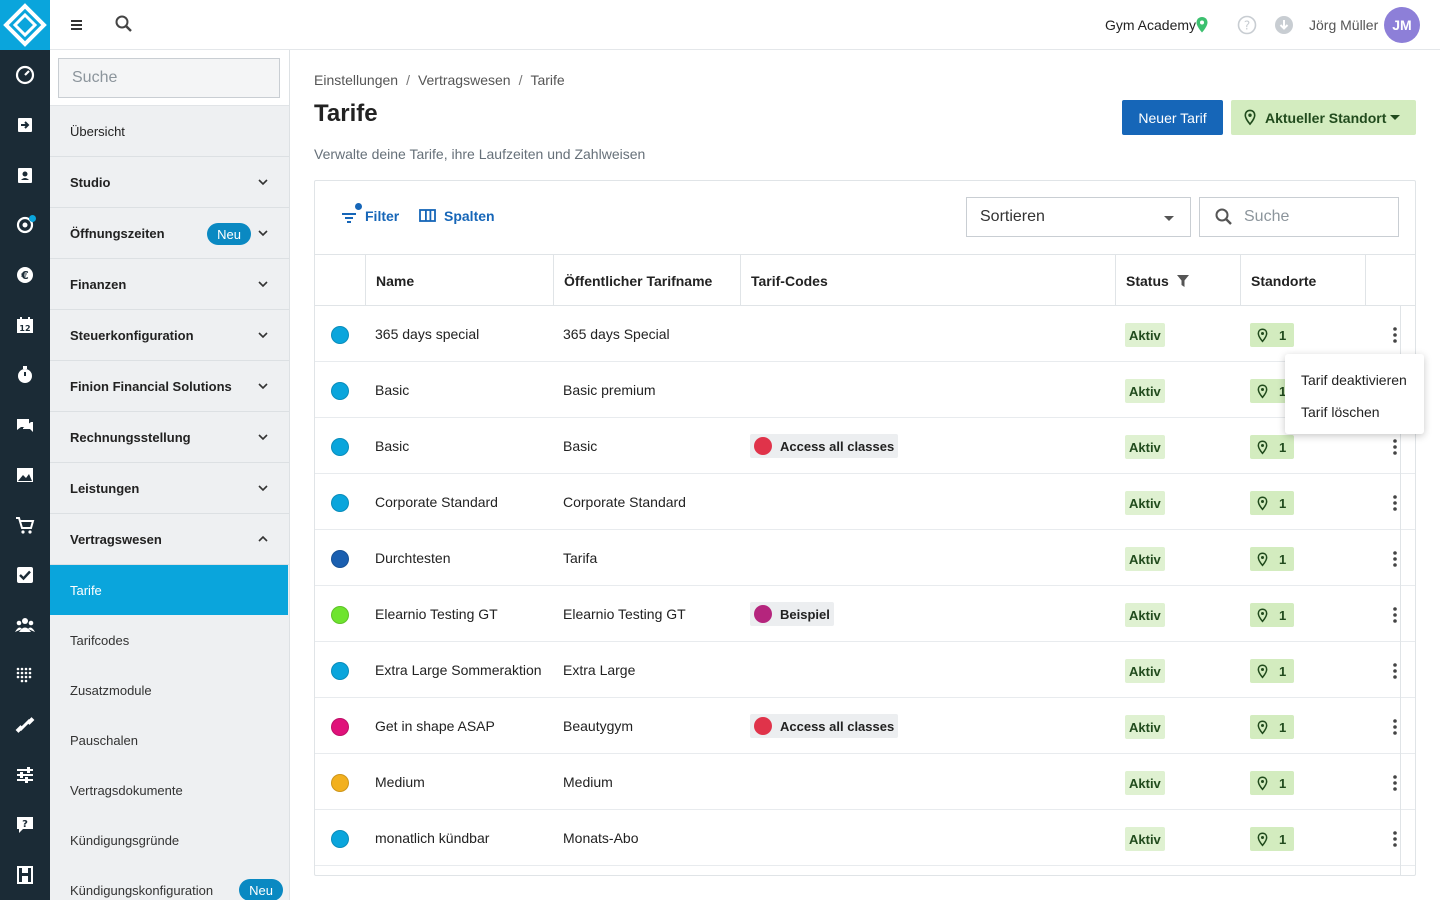 The image size is (1440, 900). What do you see at coordinates (169, 131) in the screenshot?
I see `sidebar-item: Übersicht` at bounding box center [169, 131].